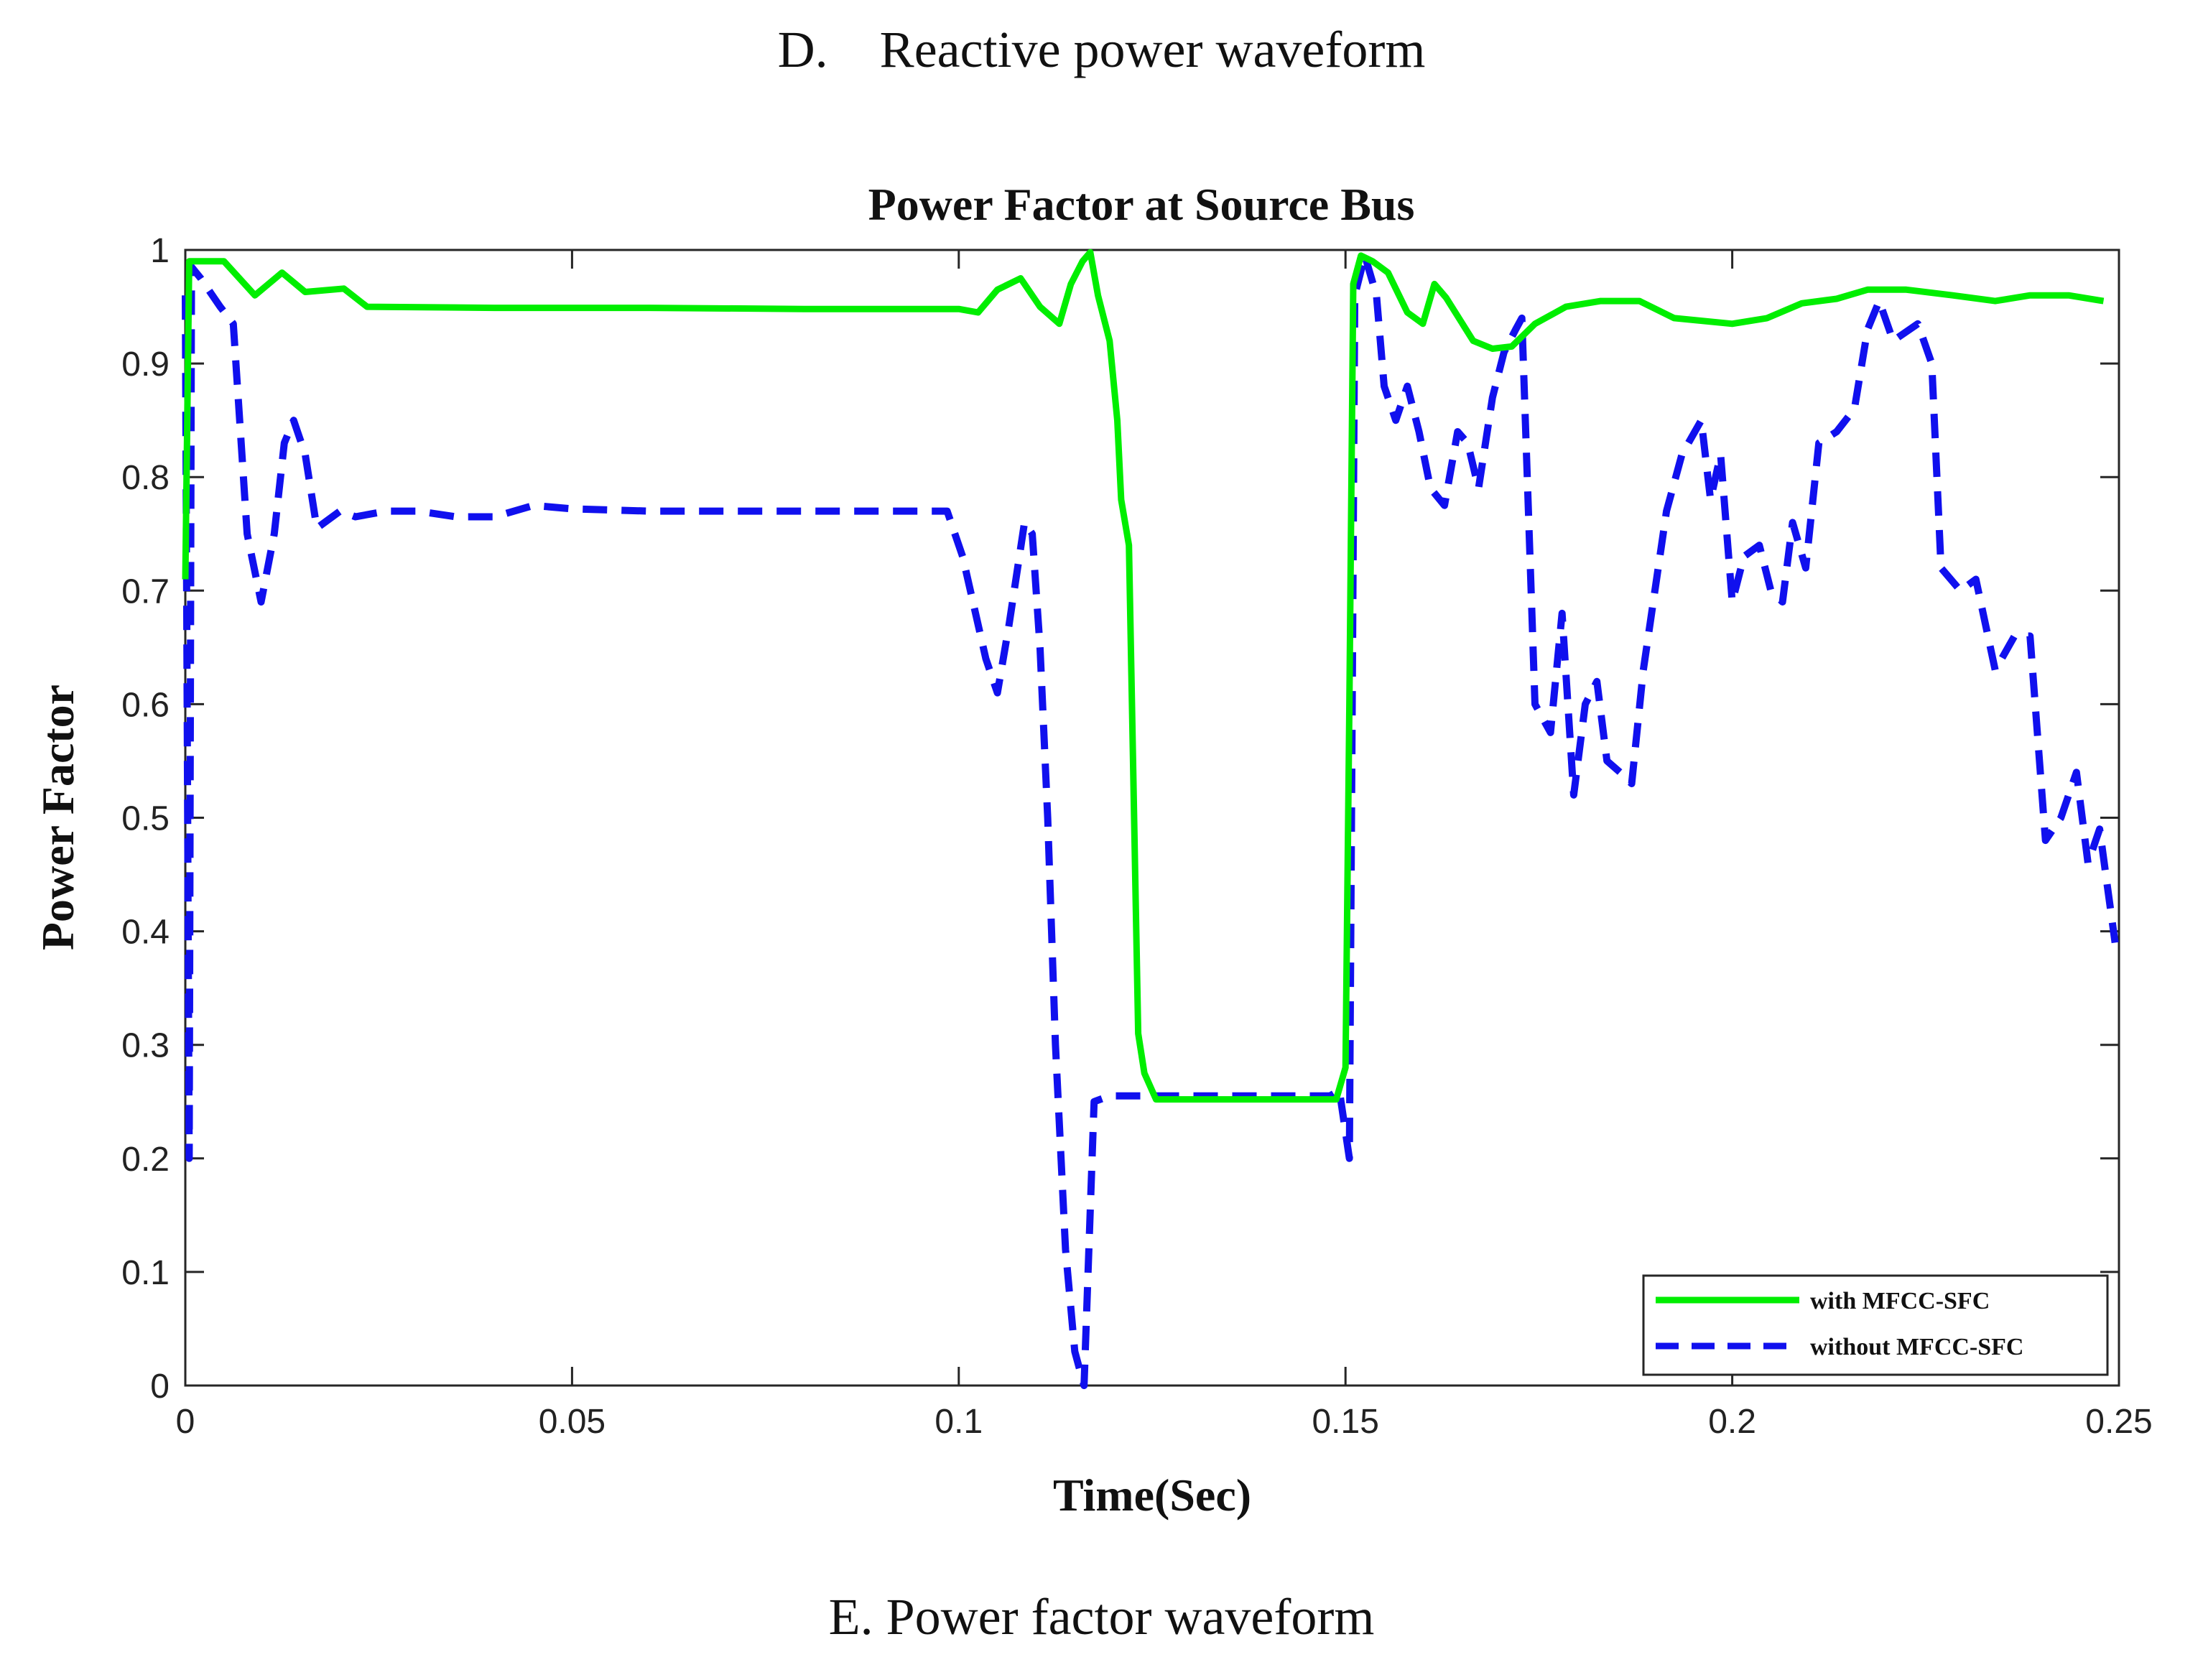 The height and width of the screenshot is (1680, 2203). Describe the element at coordinates (146, 364) in the screenshot. I see `y-tick-label: 0.9` at that location.